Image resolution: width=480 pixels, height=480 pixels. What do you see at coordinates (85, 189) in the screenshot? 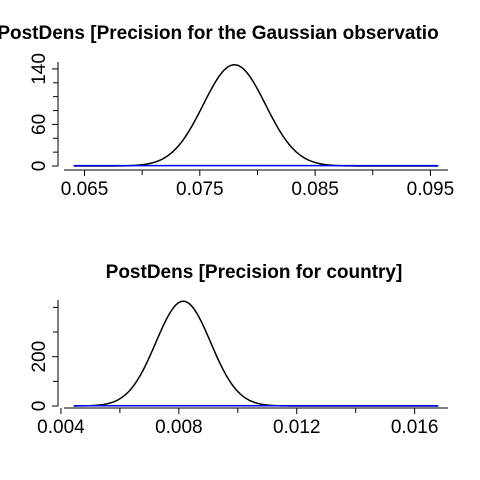
I see `x-tick-label: 0.065` at bounding box center [85, 189].